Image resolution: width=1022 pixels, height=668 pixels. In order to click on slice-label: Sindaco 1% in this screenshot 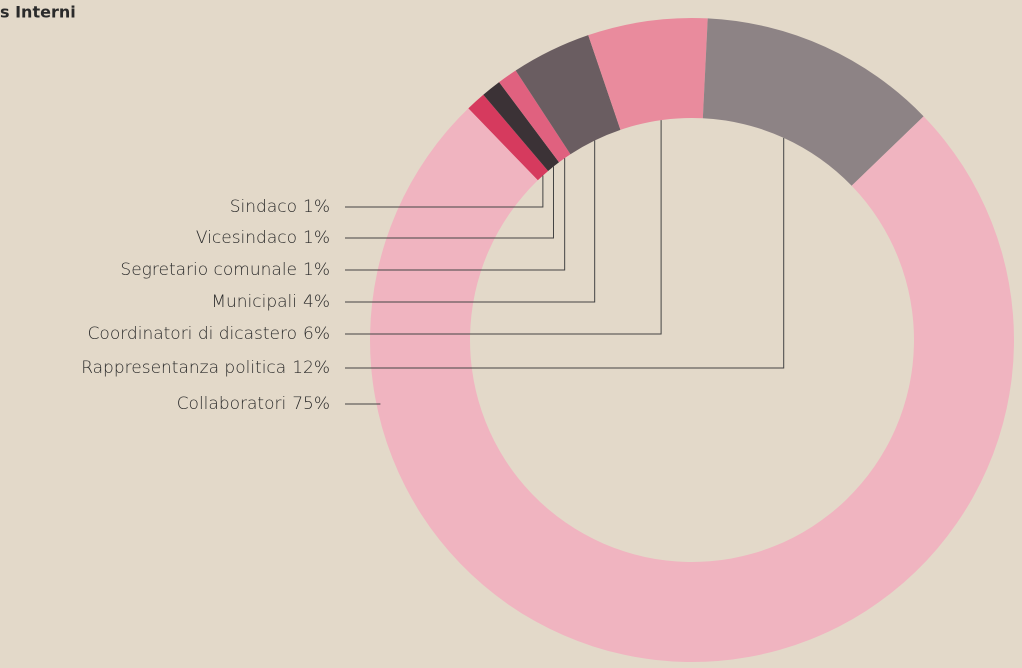, I will do `click(280, 207)`.